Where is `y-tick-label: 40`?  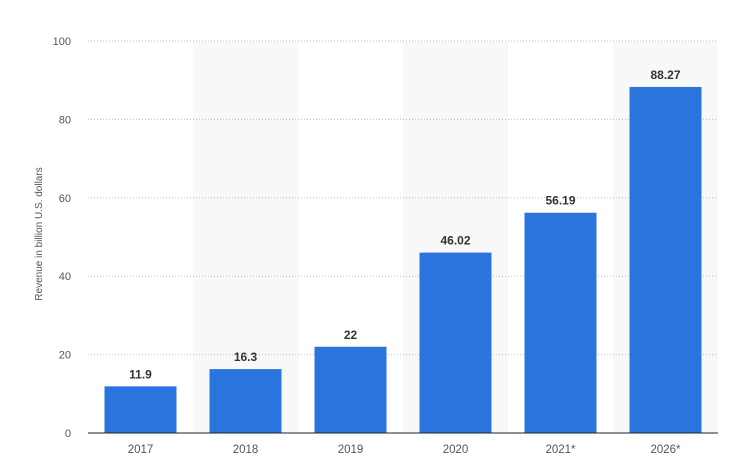 y-tick-label: 40 is located at coordinates (65, 277).